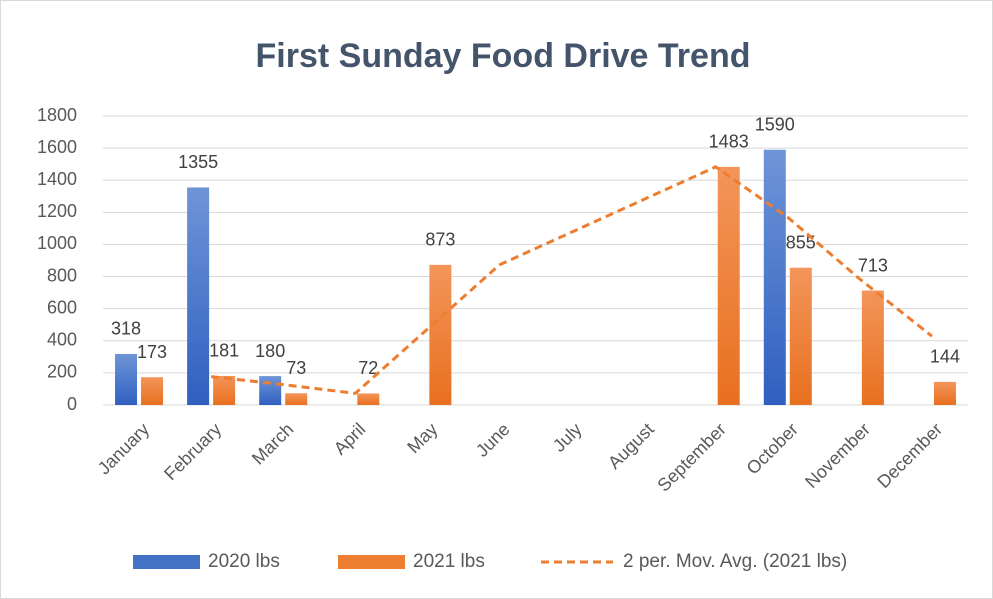 Image resolution: width=993 pixels, height=599 pixels. I want to click on data-label: 855, so click(801, 242).